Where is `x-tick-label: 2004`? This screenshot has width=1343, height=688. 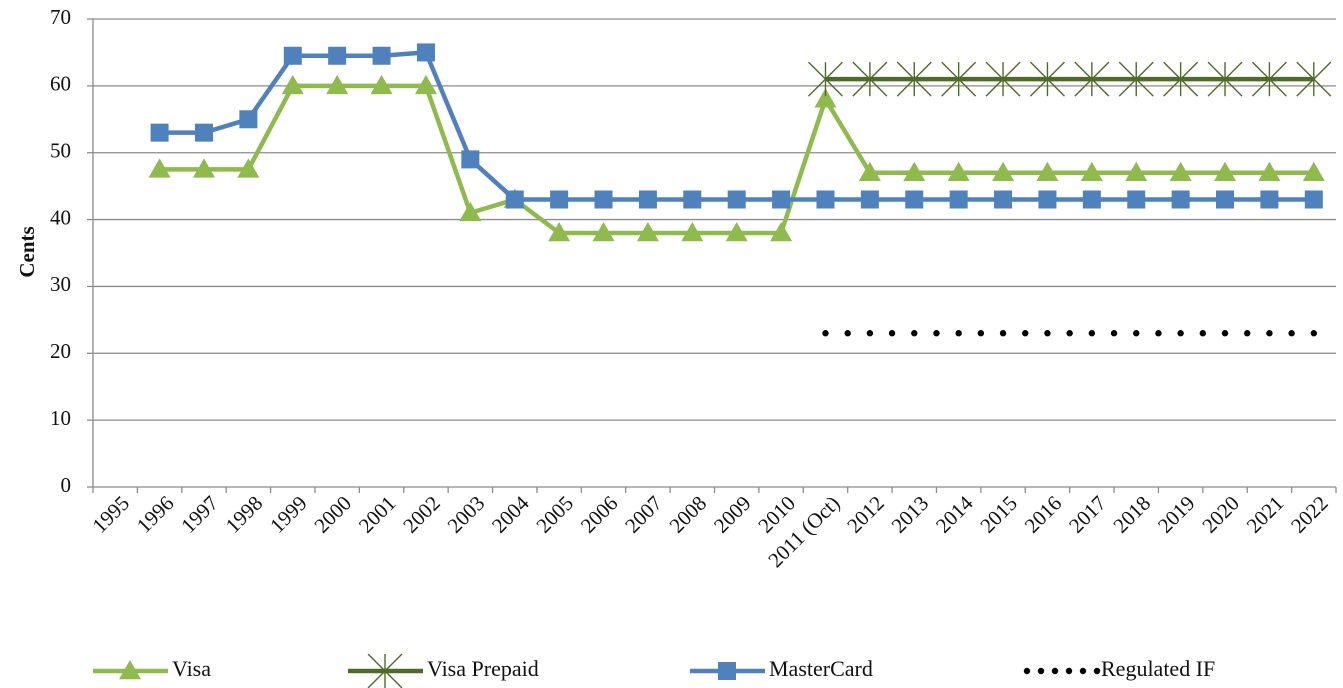
x-tick-label: 2004 is located at coordinates (510, 514).